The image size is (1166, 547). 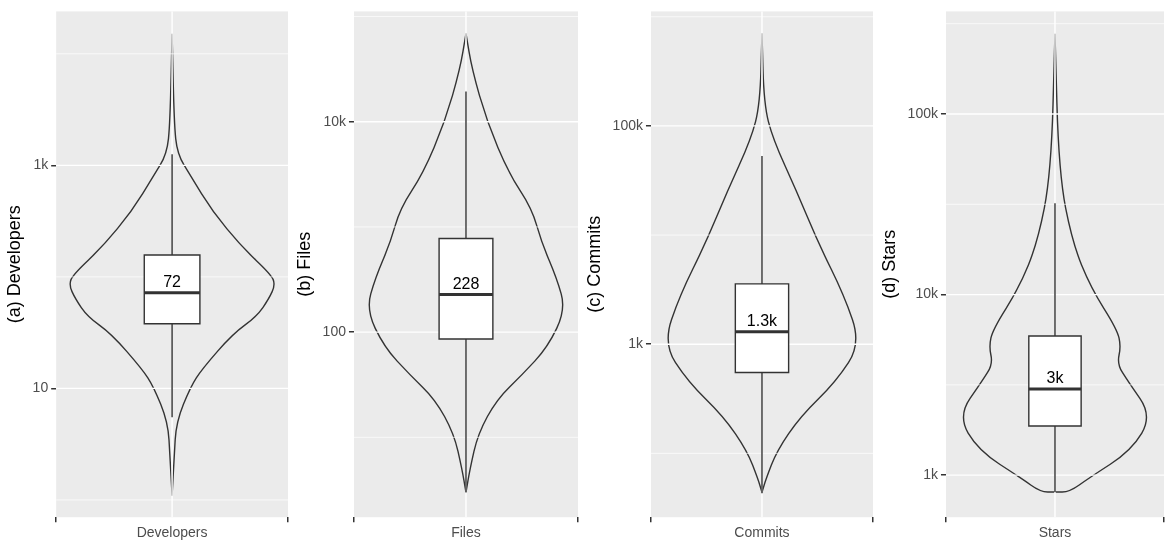 I want to click on x-tick-label: Stars, so click(x=1055, y=532).